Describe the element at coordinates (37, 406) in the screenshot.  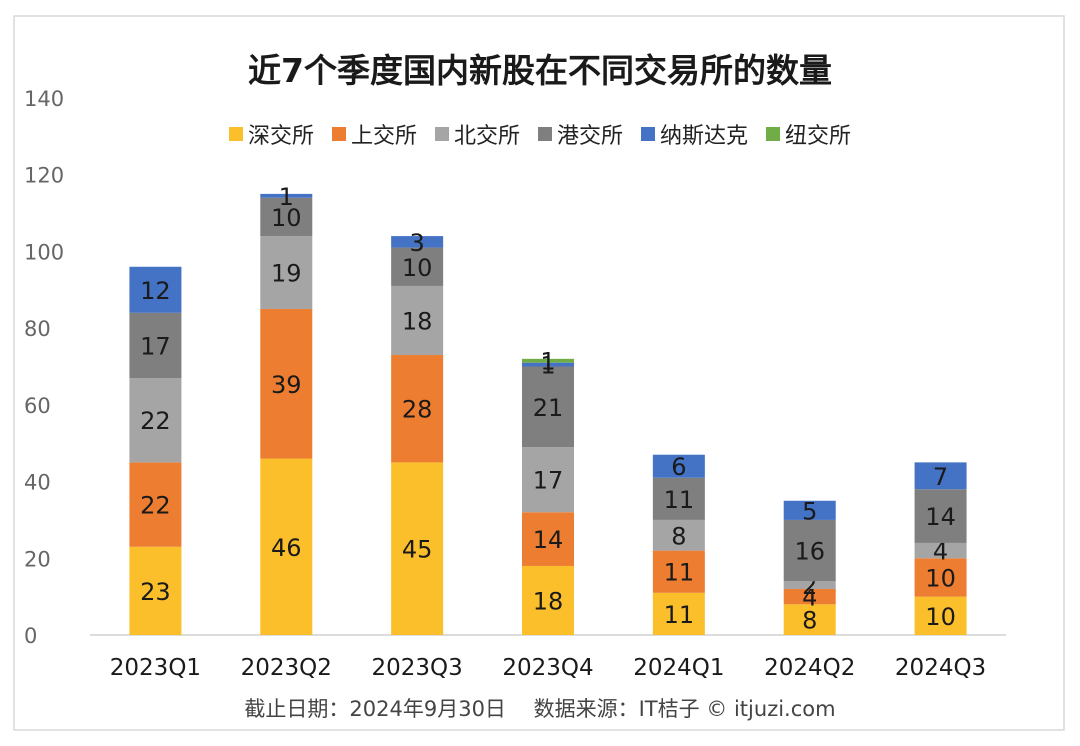
I see `y-tick-label: 60` at that location.